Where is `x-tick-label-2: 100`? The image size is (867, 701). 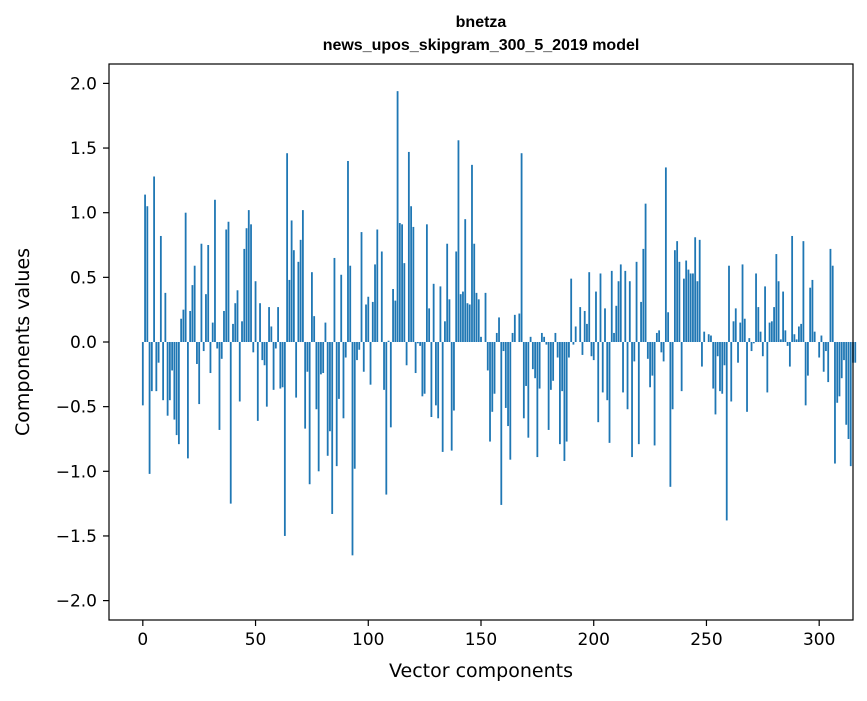
x-tick-label-2: 100 is located at coordinates (368, 640).